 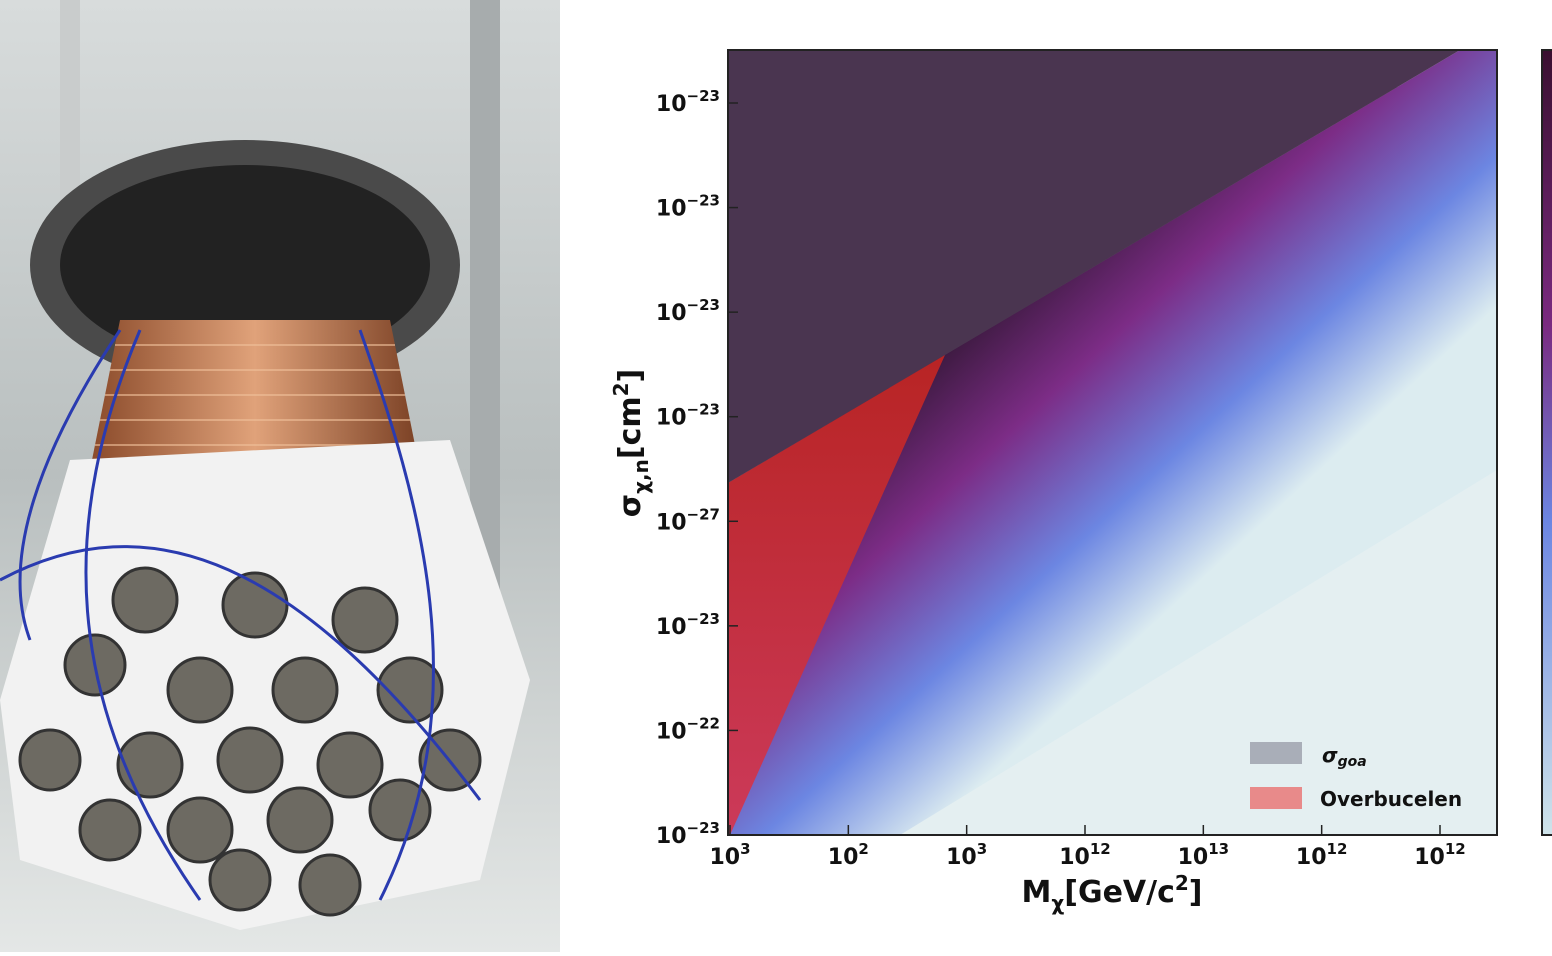 I want to click on tick-label: 10¹³, so click(x=1204, y=855).